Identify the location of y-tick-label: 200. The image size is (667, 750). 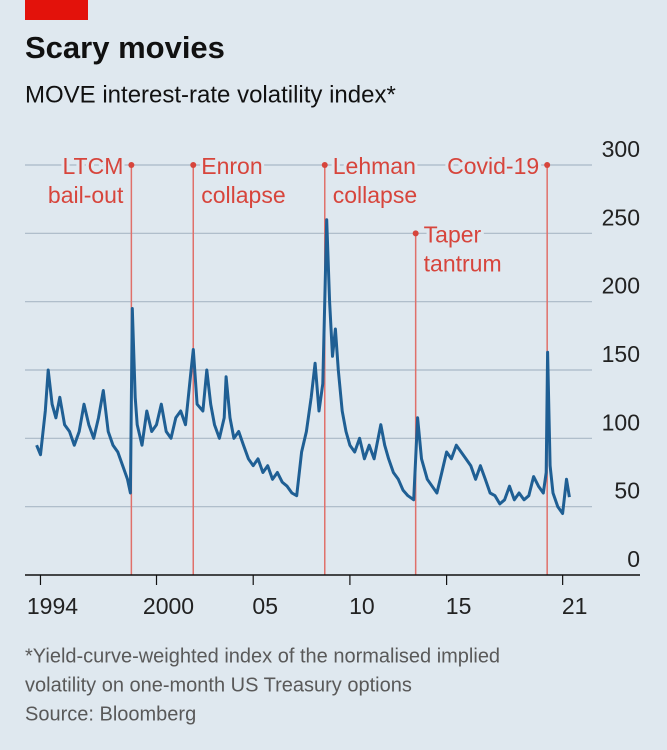
(621, 286).